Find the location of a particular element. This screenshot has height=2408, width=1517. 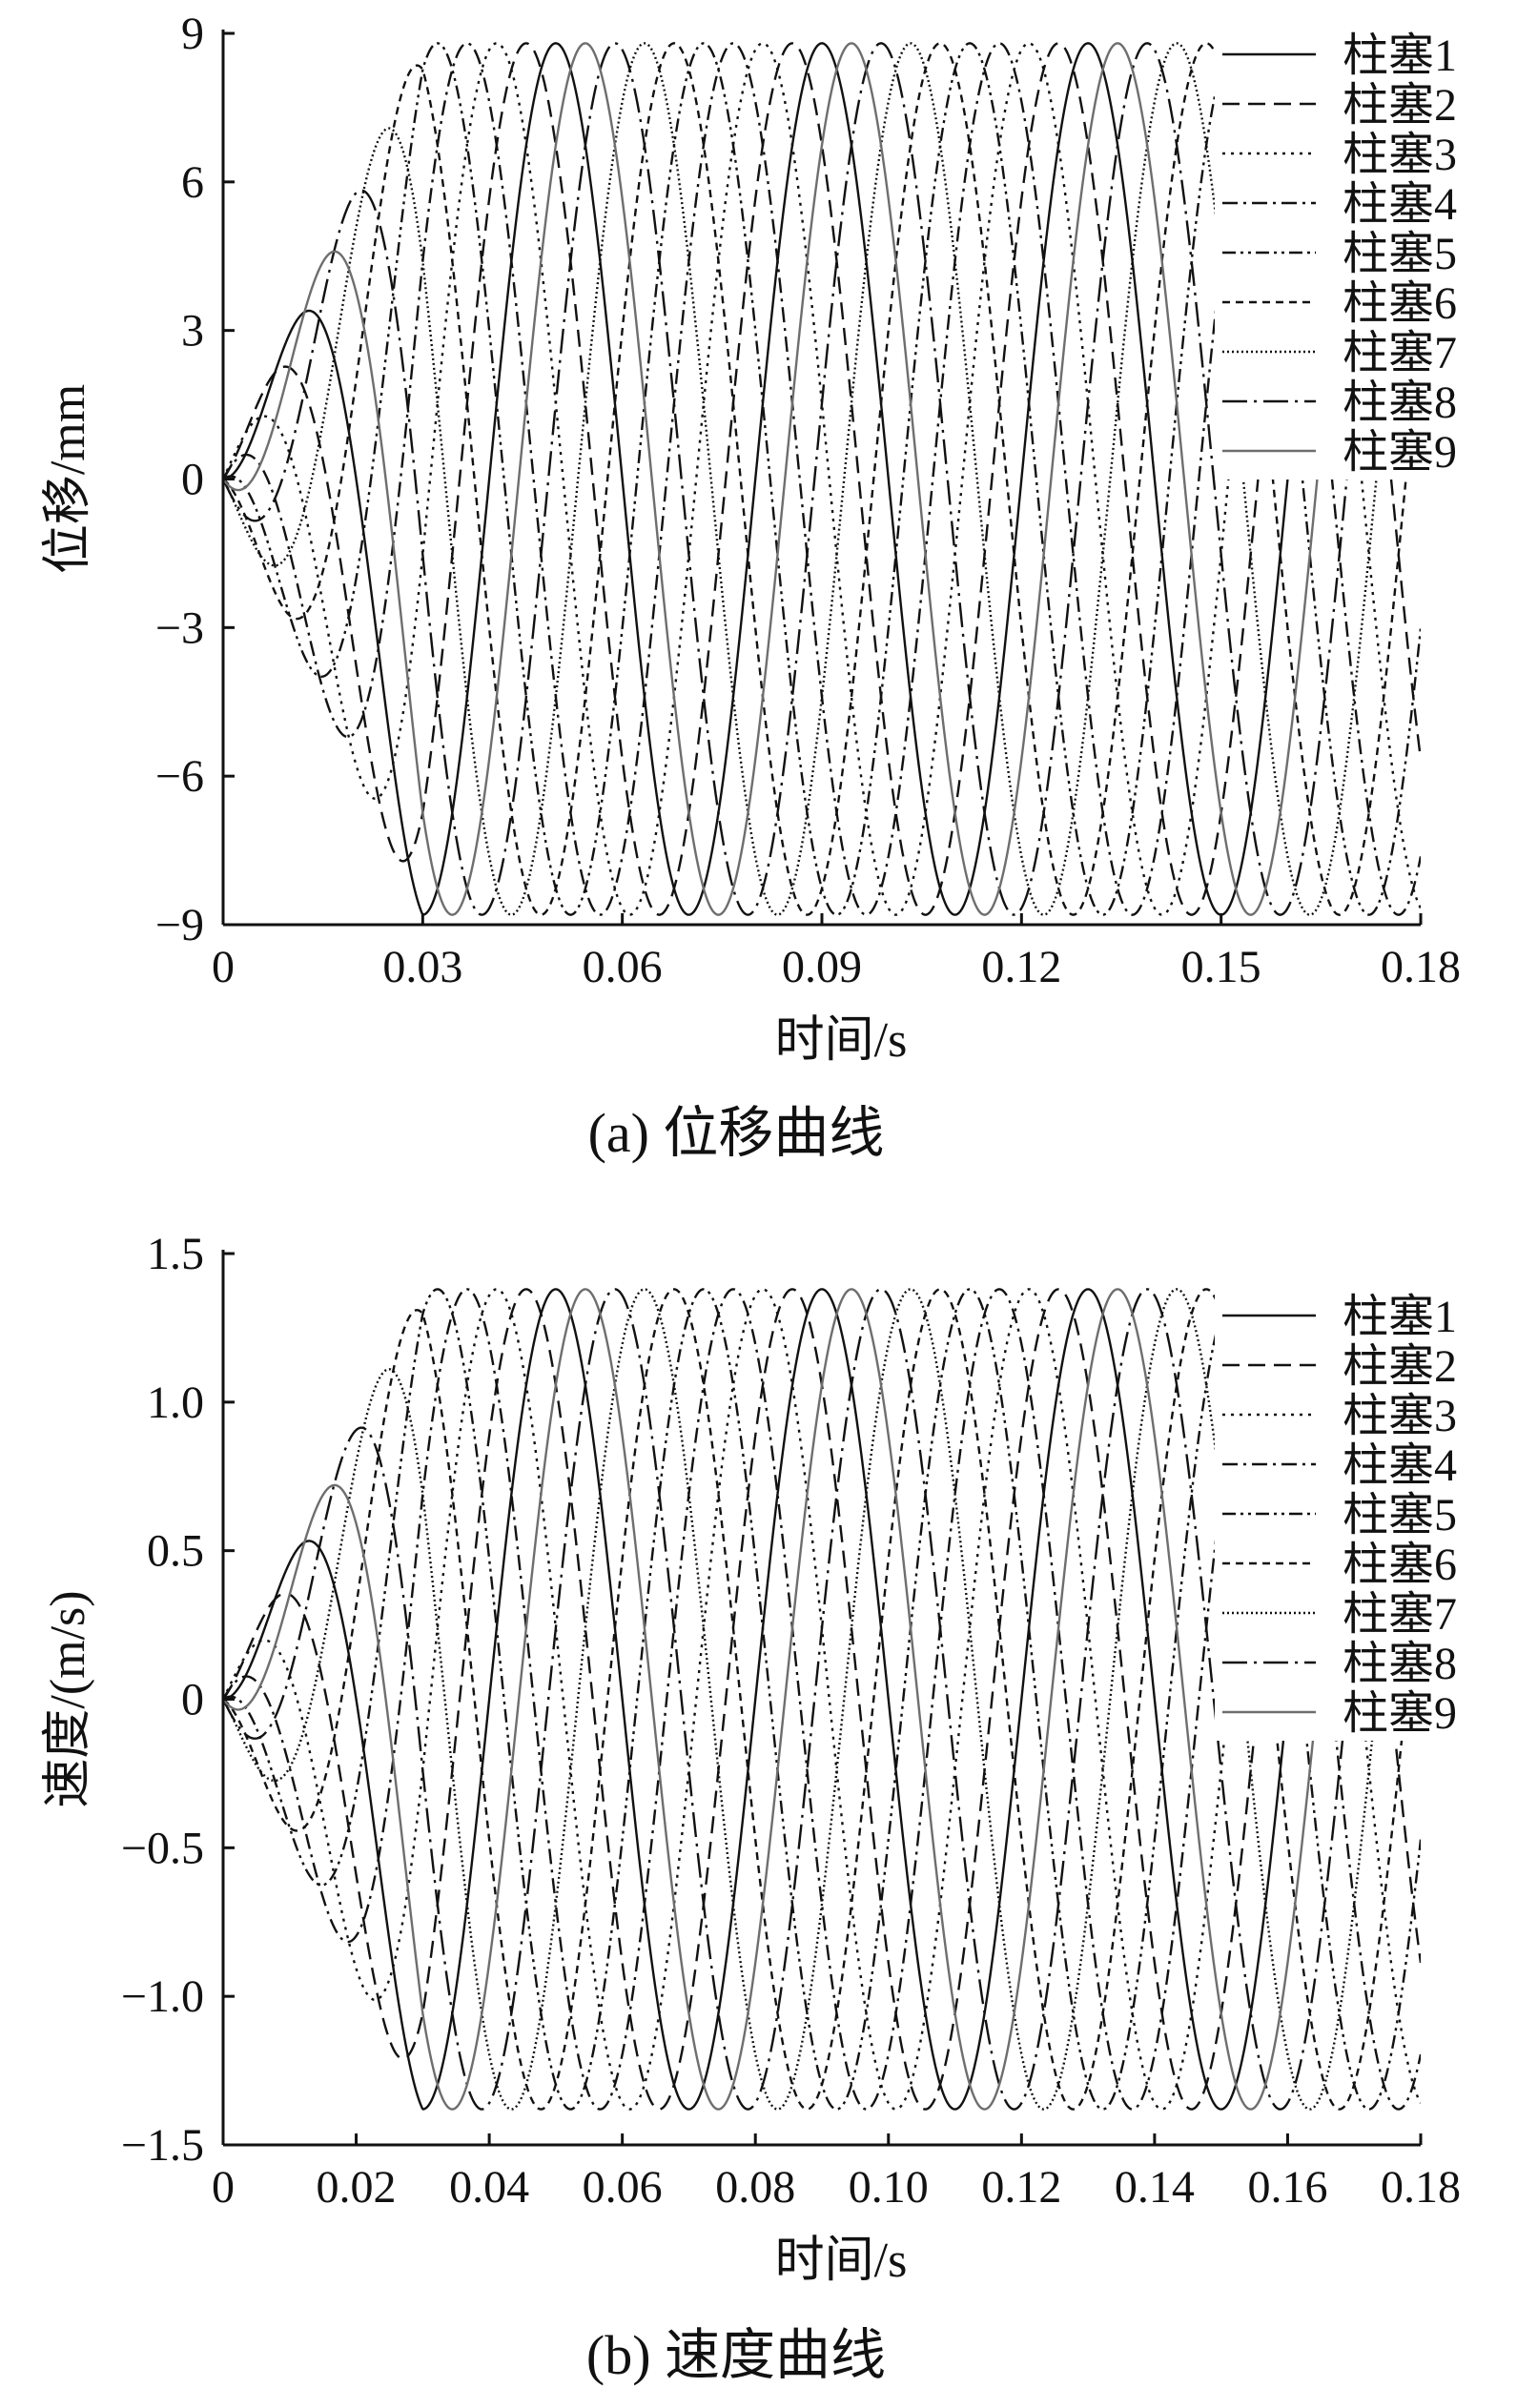

y-tick-label: 6 is located at coordinates (193, 182).